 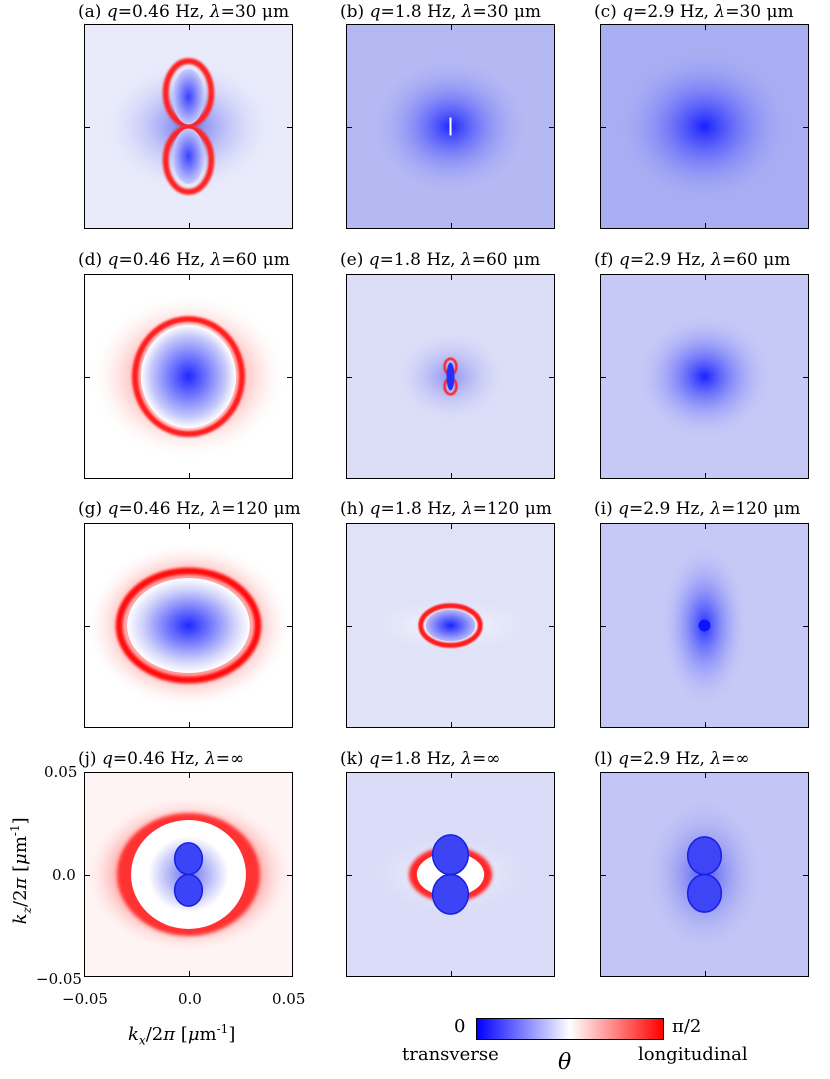 I want to click on panel-title-c: (c) q=2.9 Hz, λ=30 μm, so click(x=694, y=12).